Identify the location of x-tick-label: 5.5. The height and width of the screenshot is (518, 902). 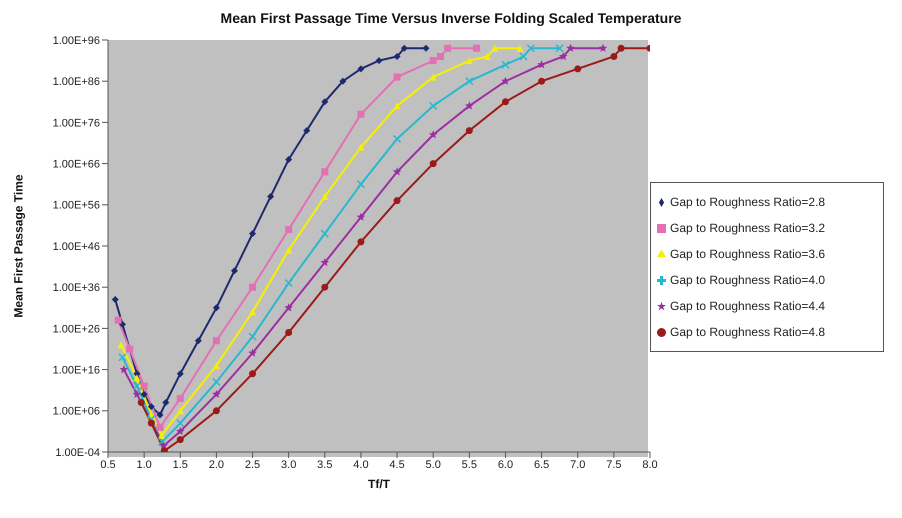
(469, 464).